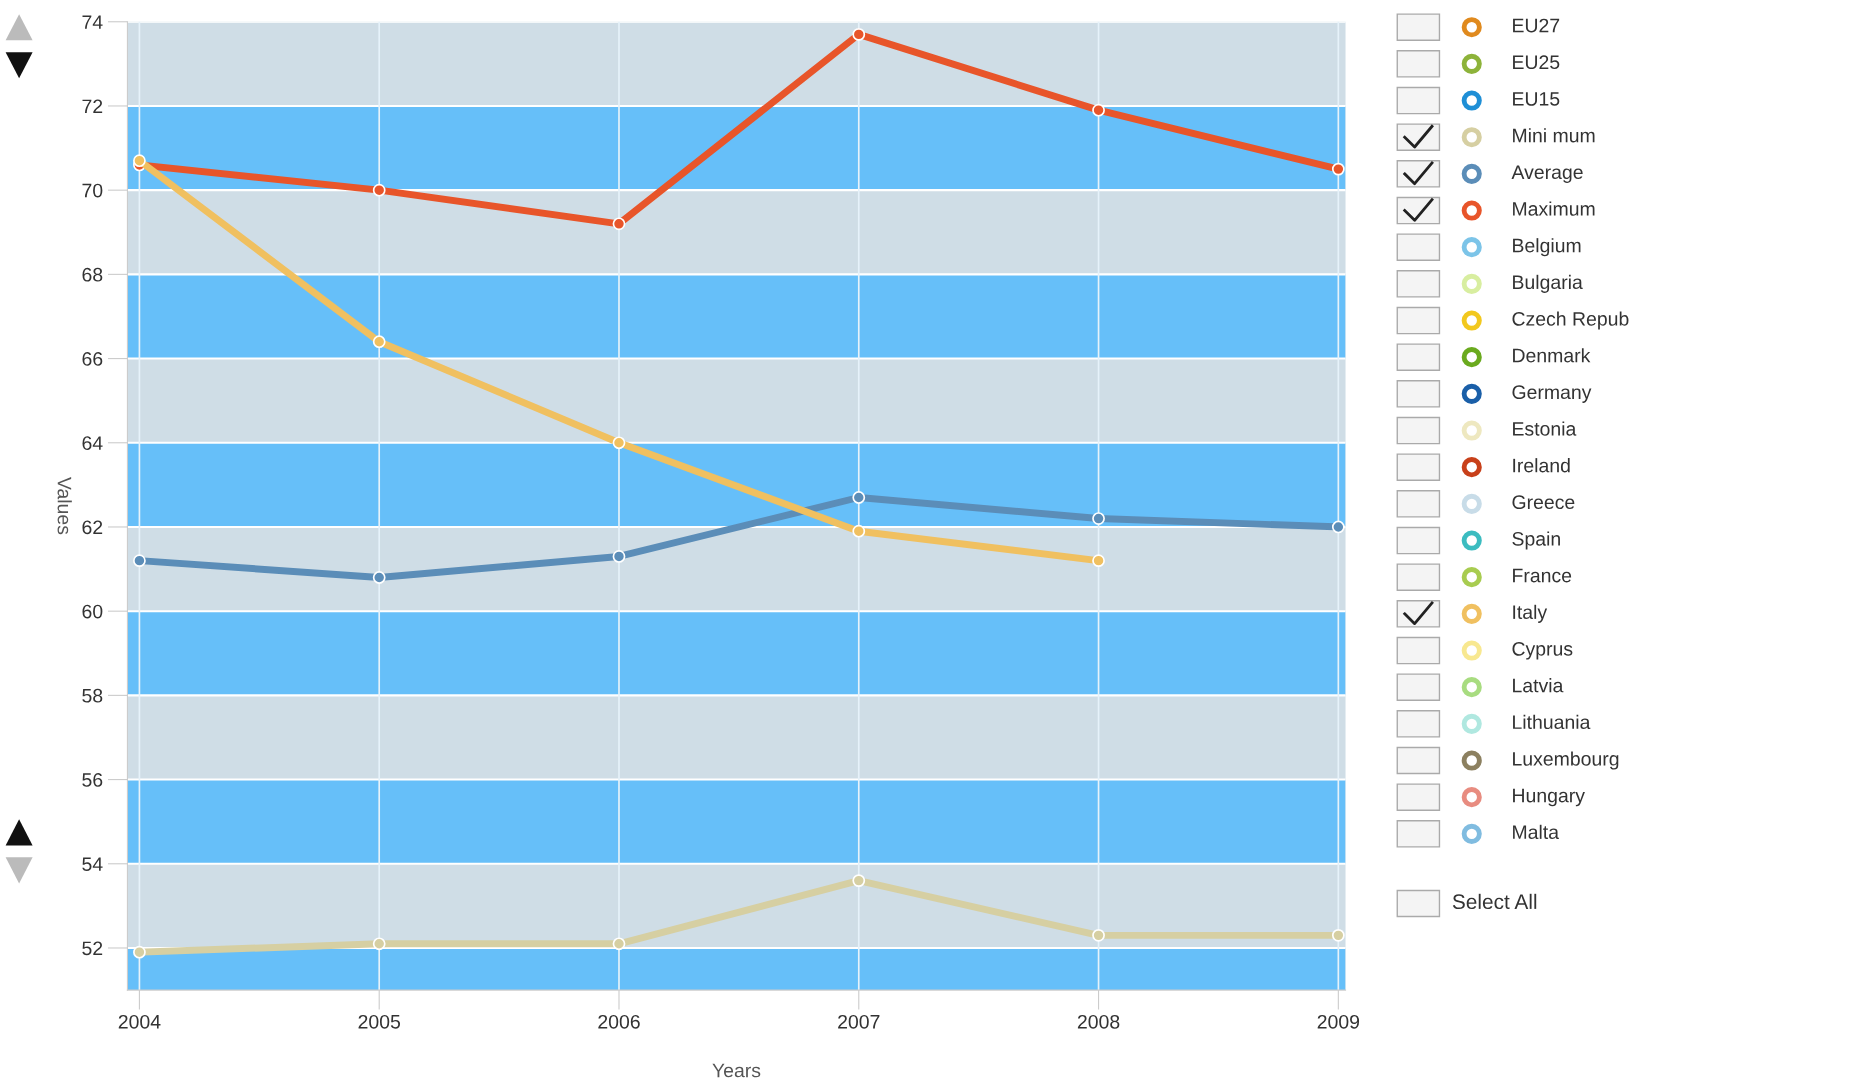  I want to click on legend-label: Lithuania, so click(1552, 722).